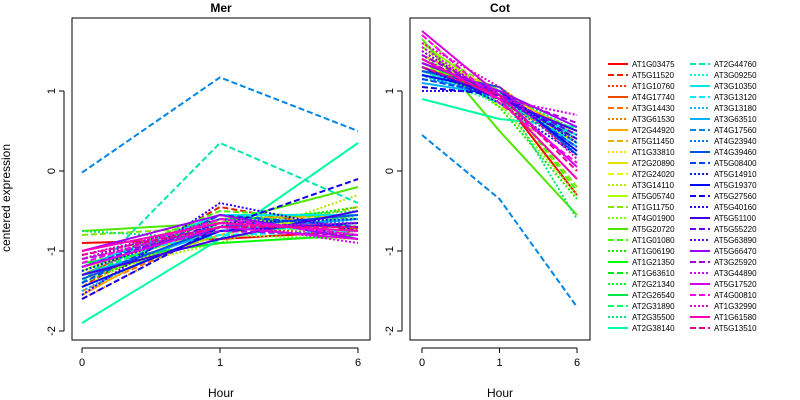 The height and width of the screenshot is (400, 800). What do you see at coordinates (390, 171) in the screenshot?
I see `cot-y-tick-label: 0` at bounding box center [390, 171].